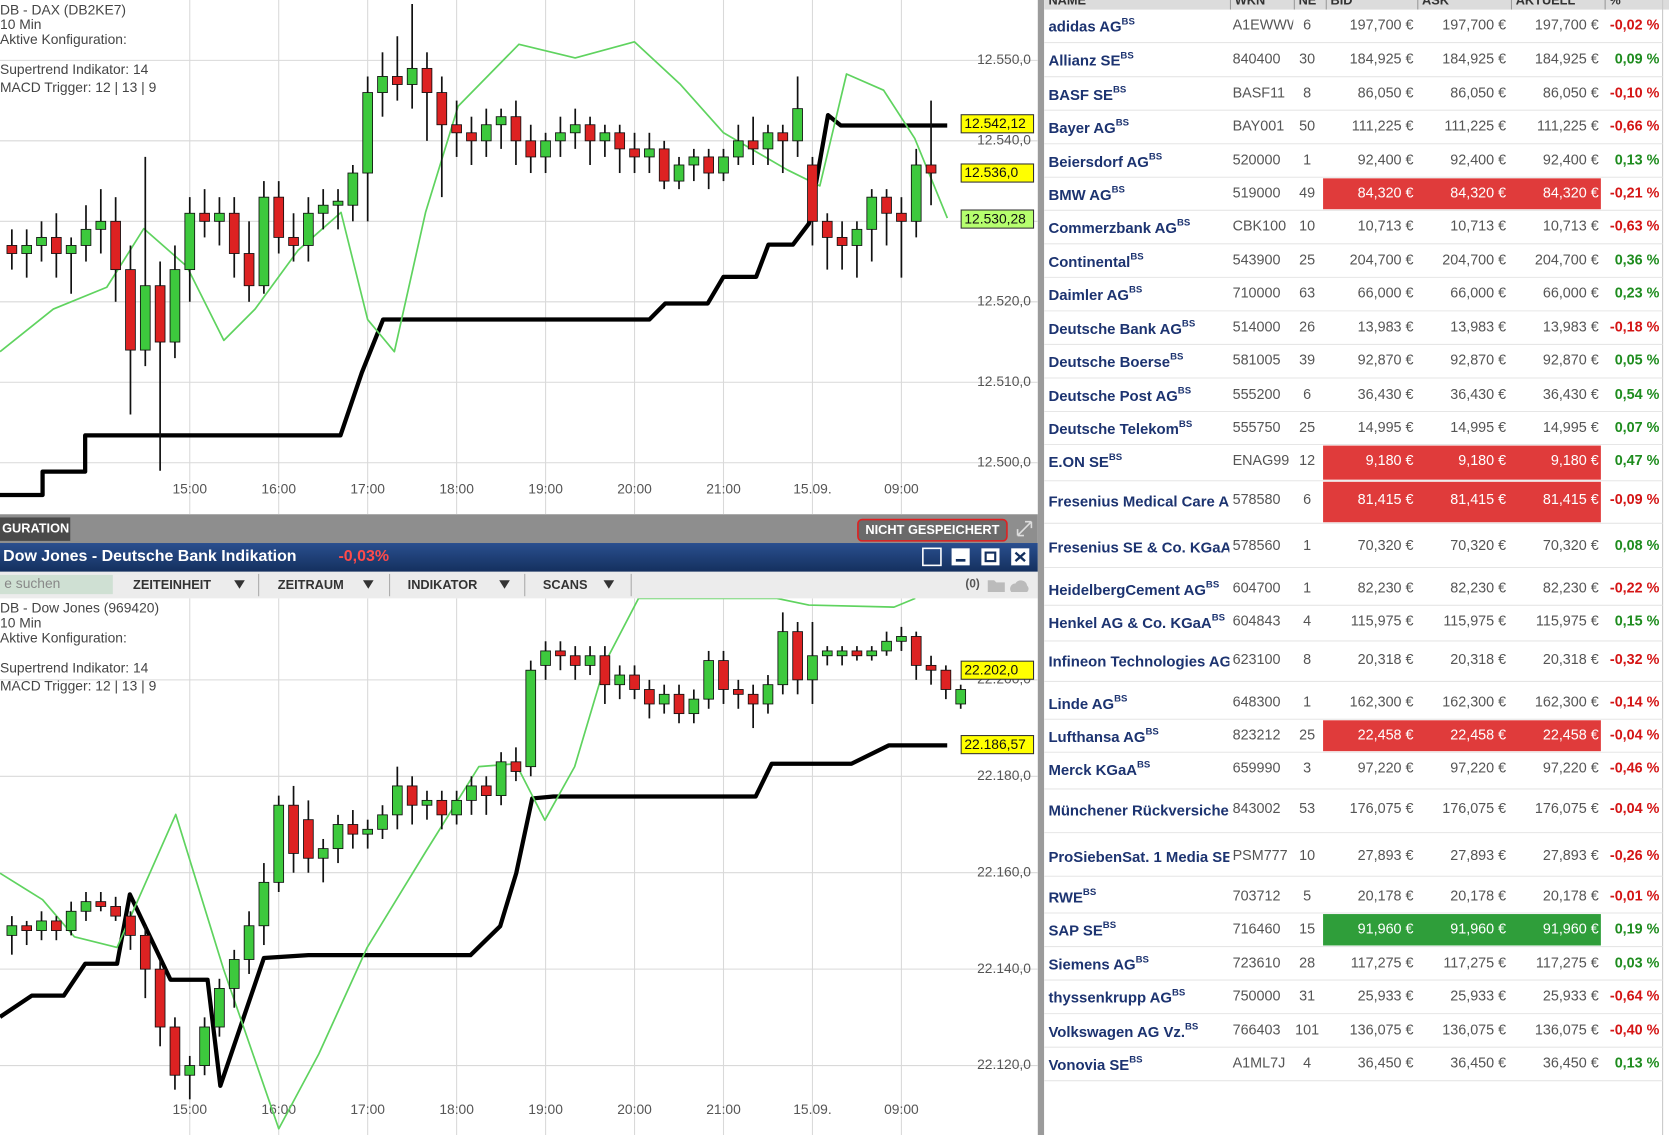  I want to click on menu-label: INDIKATOR, so click(443, 584).